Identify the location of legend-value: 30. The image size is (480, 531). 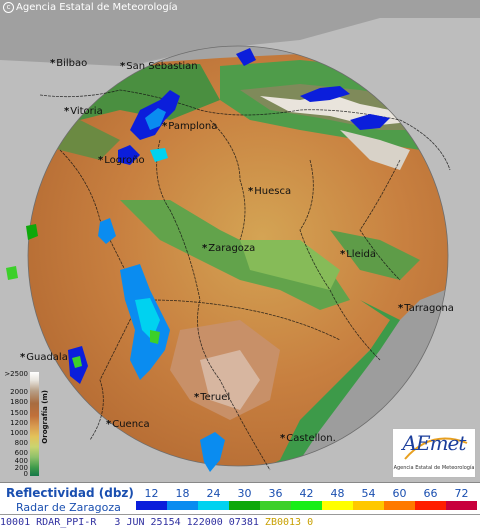
(244, 493).